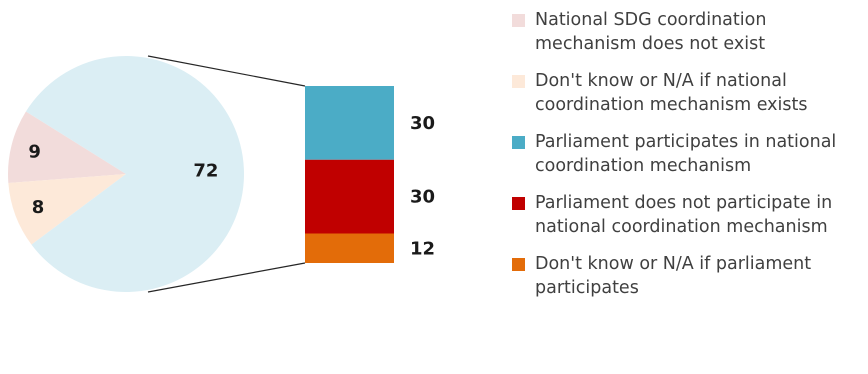 The height and width of the screenshot is (374, 868). What do you see at coordinates (349, 197) in the screenshot?
I see `bar-segment-parliament-does-not-participate-in-national-coordination-mechanism` at bounding box center [349, 197].